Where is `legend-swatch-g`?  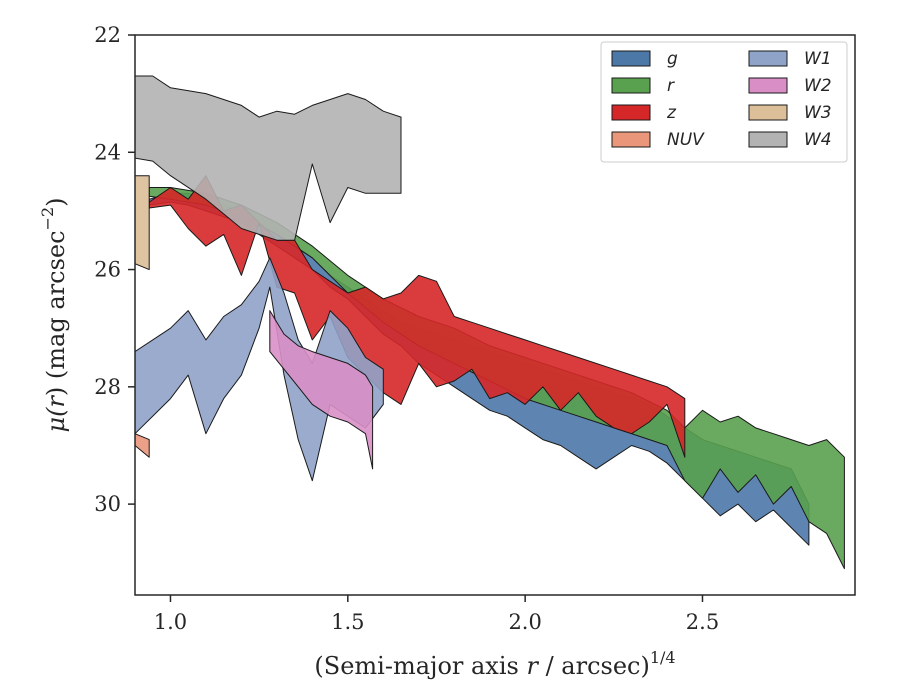
legend-swatch-g is located at coordinates (631, 58).